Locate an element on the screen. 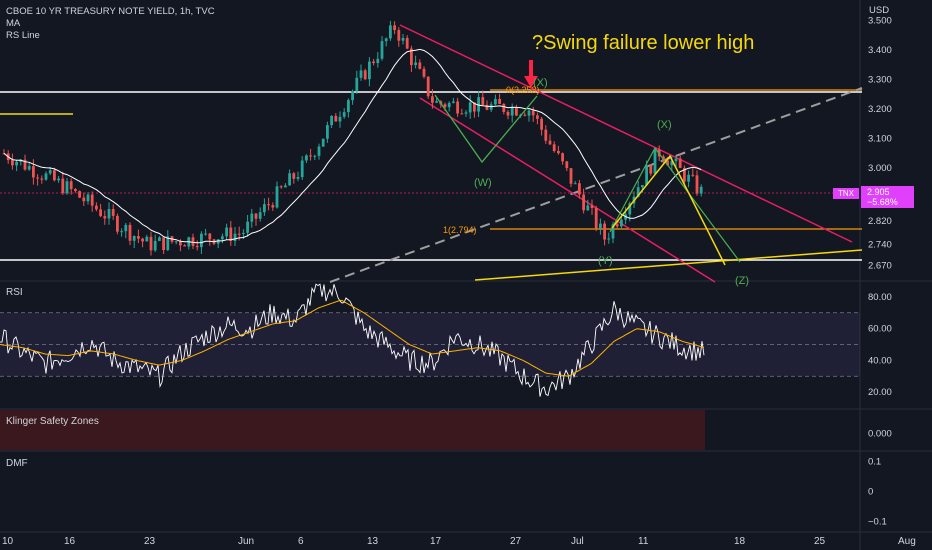 This screenshot has width=932, height=550. price-tick-label: 3.200 is located at coordinates (880, 109).